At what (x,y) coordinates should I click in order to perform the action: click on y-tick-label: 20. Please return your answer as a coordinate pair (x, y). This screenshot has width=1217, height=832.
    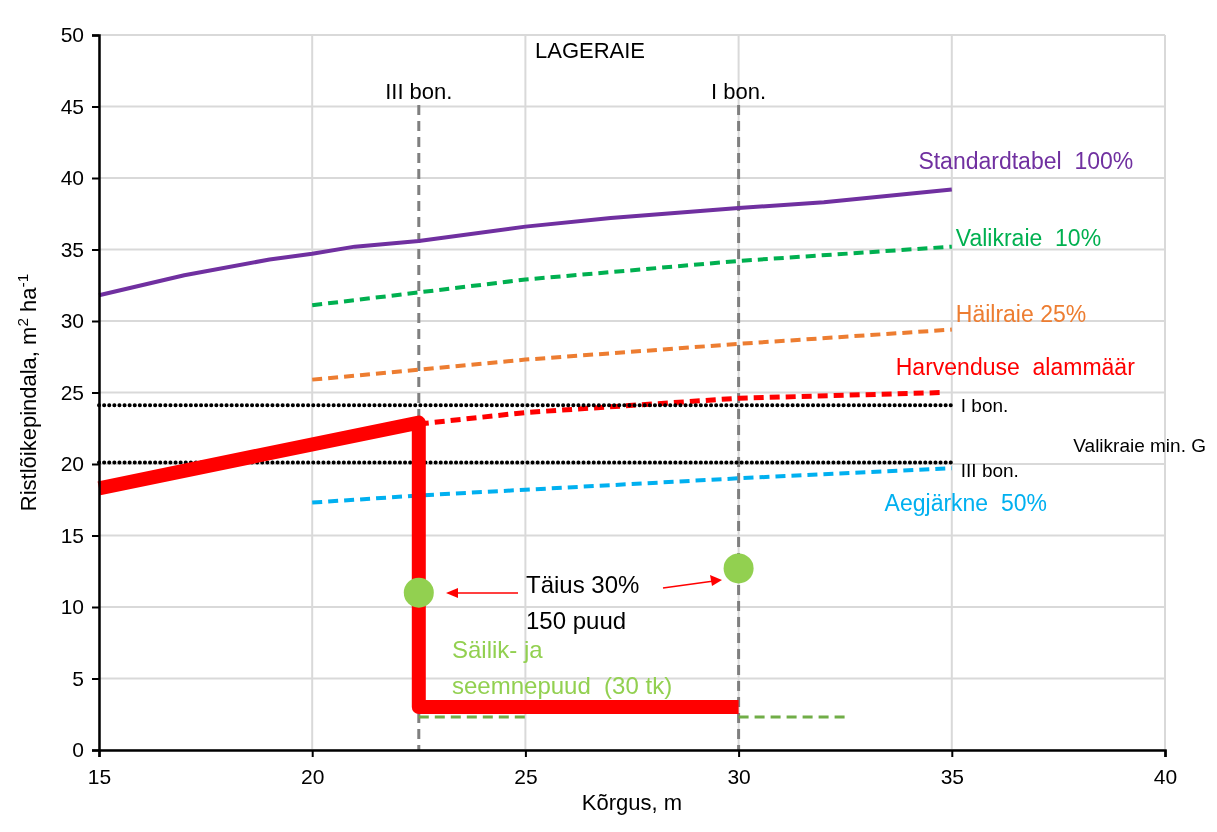
    Looking at the image, I should click on (72, 464).